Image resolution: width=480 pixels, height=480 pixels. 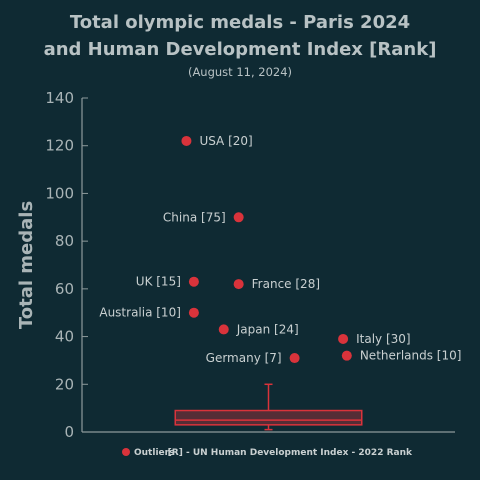 What do you see at coordinates (64, 384) in the screenshot?
I see `y-tick-label: 20` at bounding box center [64, 384].